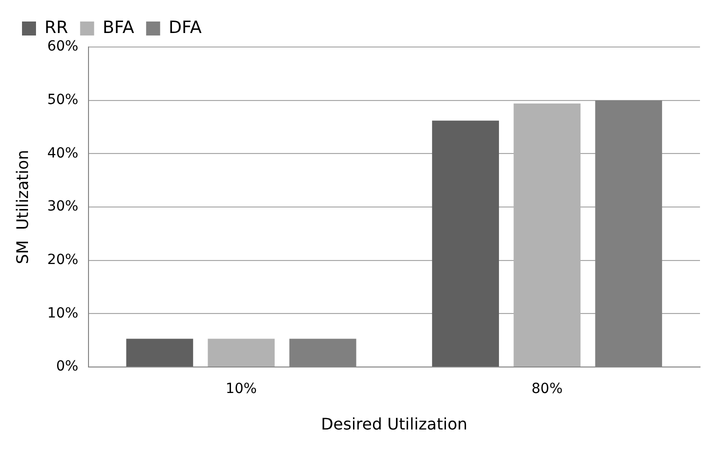  Describe the element at coordinates (62, 46) in the screenshot. I see `y-tick-label: 60%` at that location.